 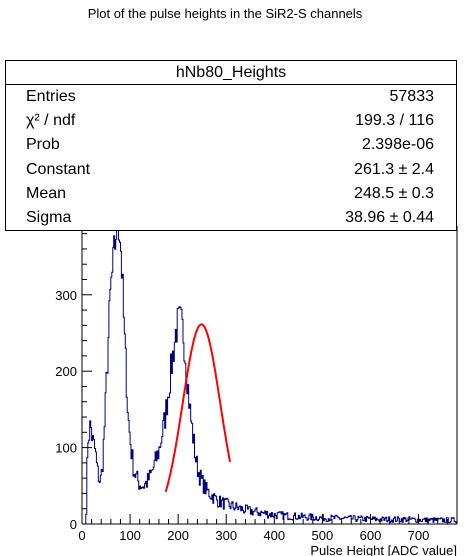 I want to click on stats-row-mean: Mean 248.5 ± 0.3, so click(x=231, y=194).